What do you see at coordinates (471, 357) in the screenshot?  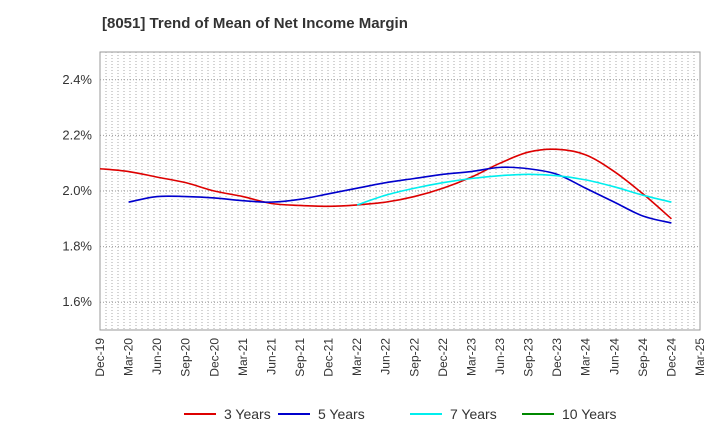 I see `x-tick-label: Mar-23` at bounding box center [471, 357].